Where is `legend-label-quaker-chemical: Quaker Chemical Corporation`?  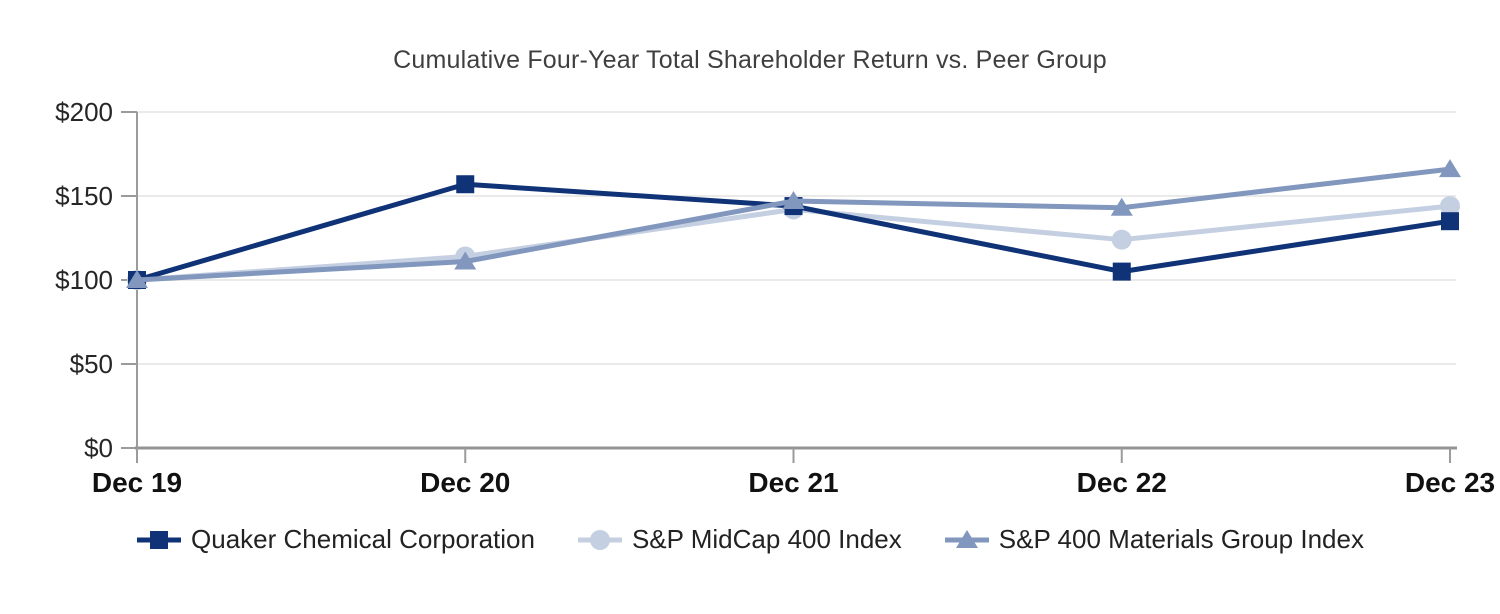
legend-label-quaker-chemical: Quaker Chemical Corporation is located at coordinates (363, 539).